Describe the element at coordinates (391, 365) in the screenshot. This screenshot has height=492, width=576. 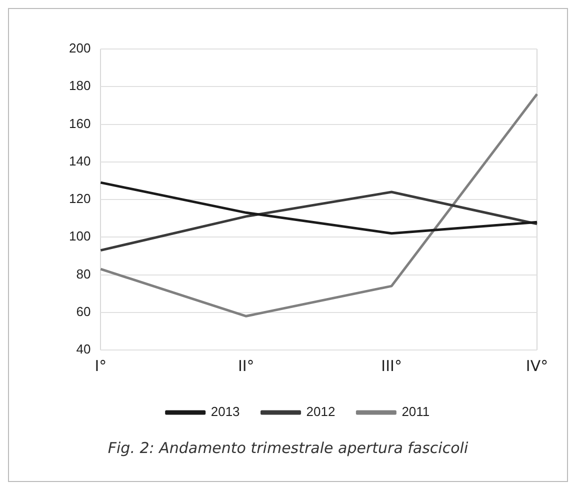
I see `x-tick-label: III°` at that location.